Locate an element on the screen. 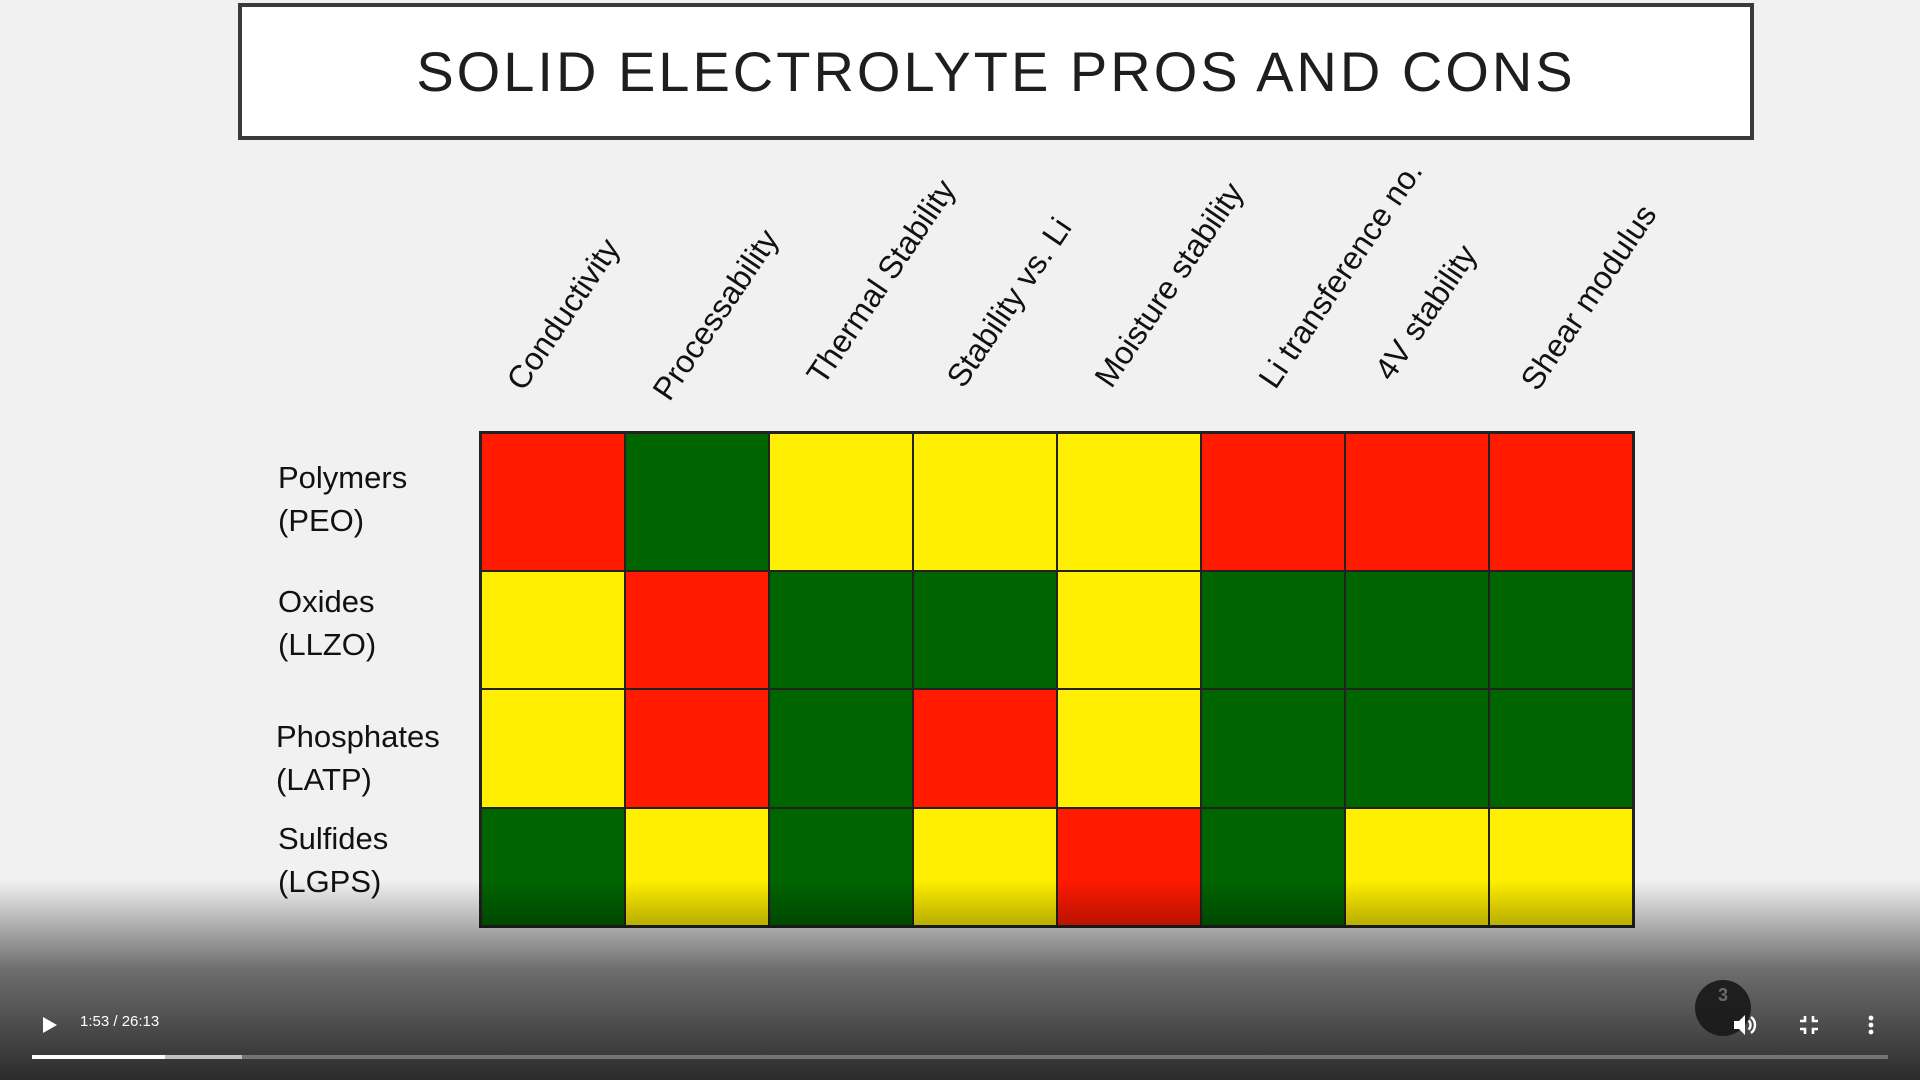 The width and height of the screenshot is (1920, 1080). slide-title-box: SOLID ELECTROLYTE PROS AND CONS is located at coordinates (996, 71).